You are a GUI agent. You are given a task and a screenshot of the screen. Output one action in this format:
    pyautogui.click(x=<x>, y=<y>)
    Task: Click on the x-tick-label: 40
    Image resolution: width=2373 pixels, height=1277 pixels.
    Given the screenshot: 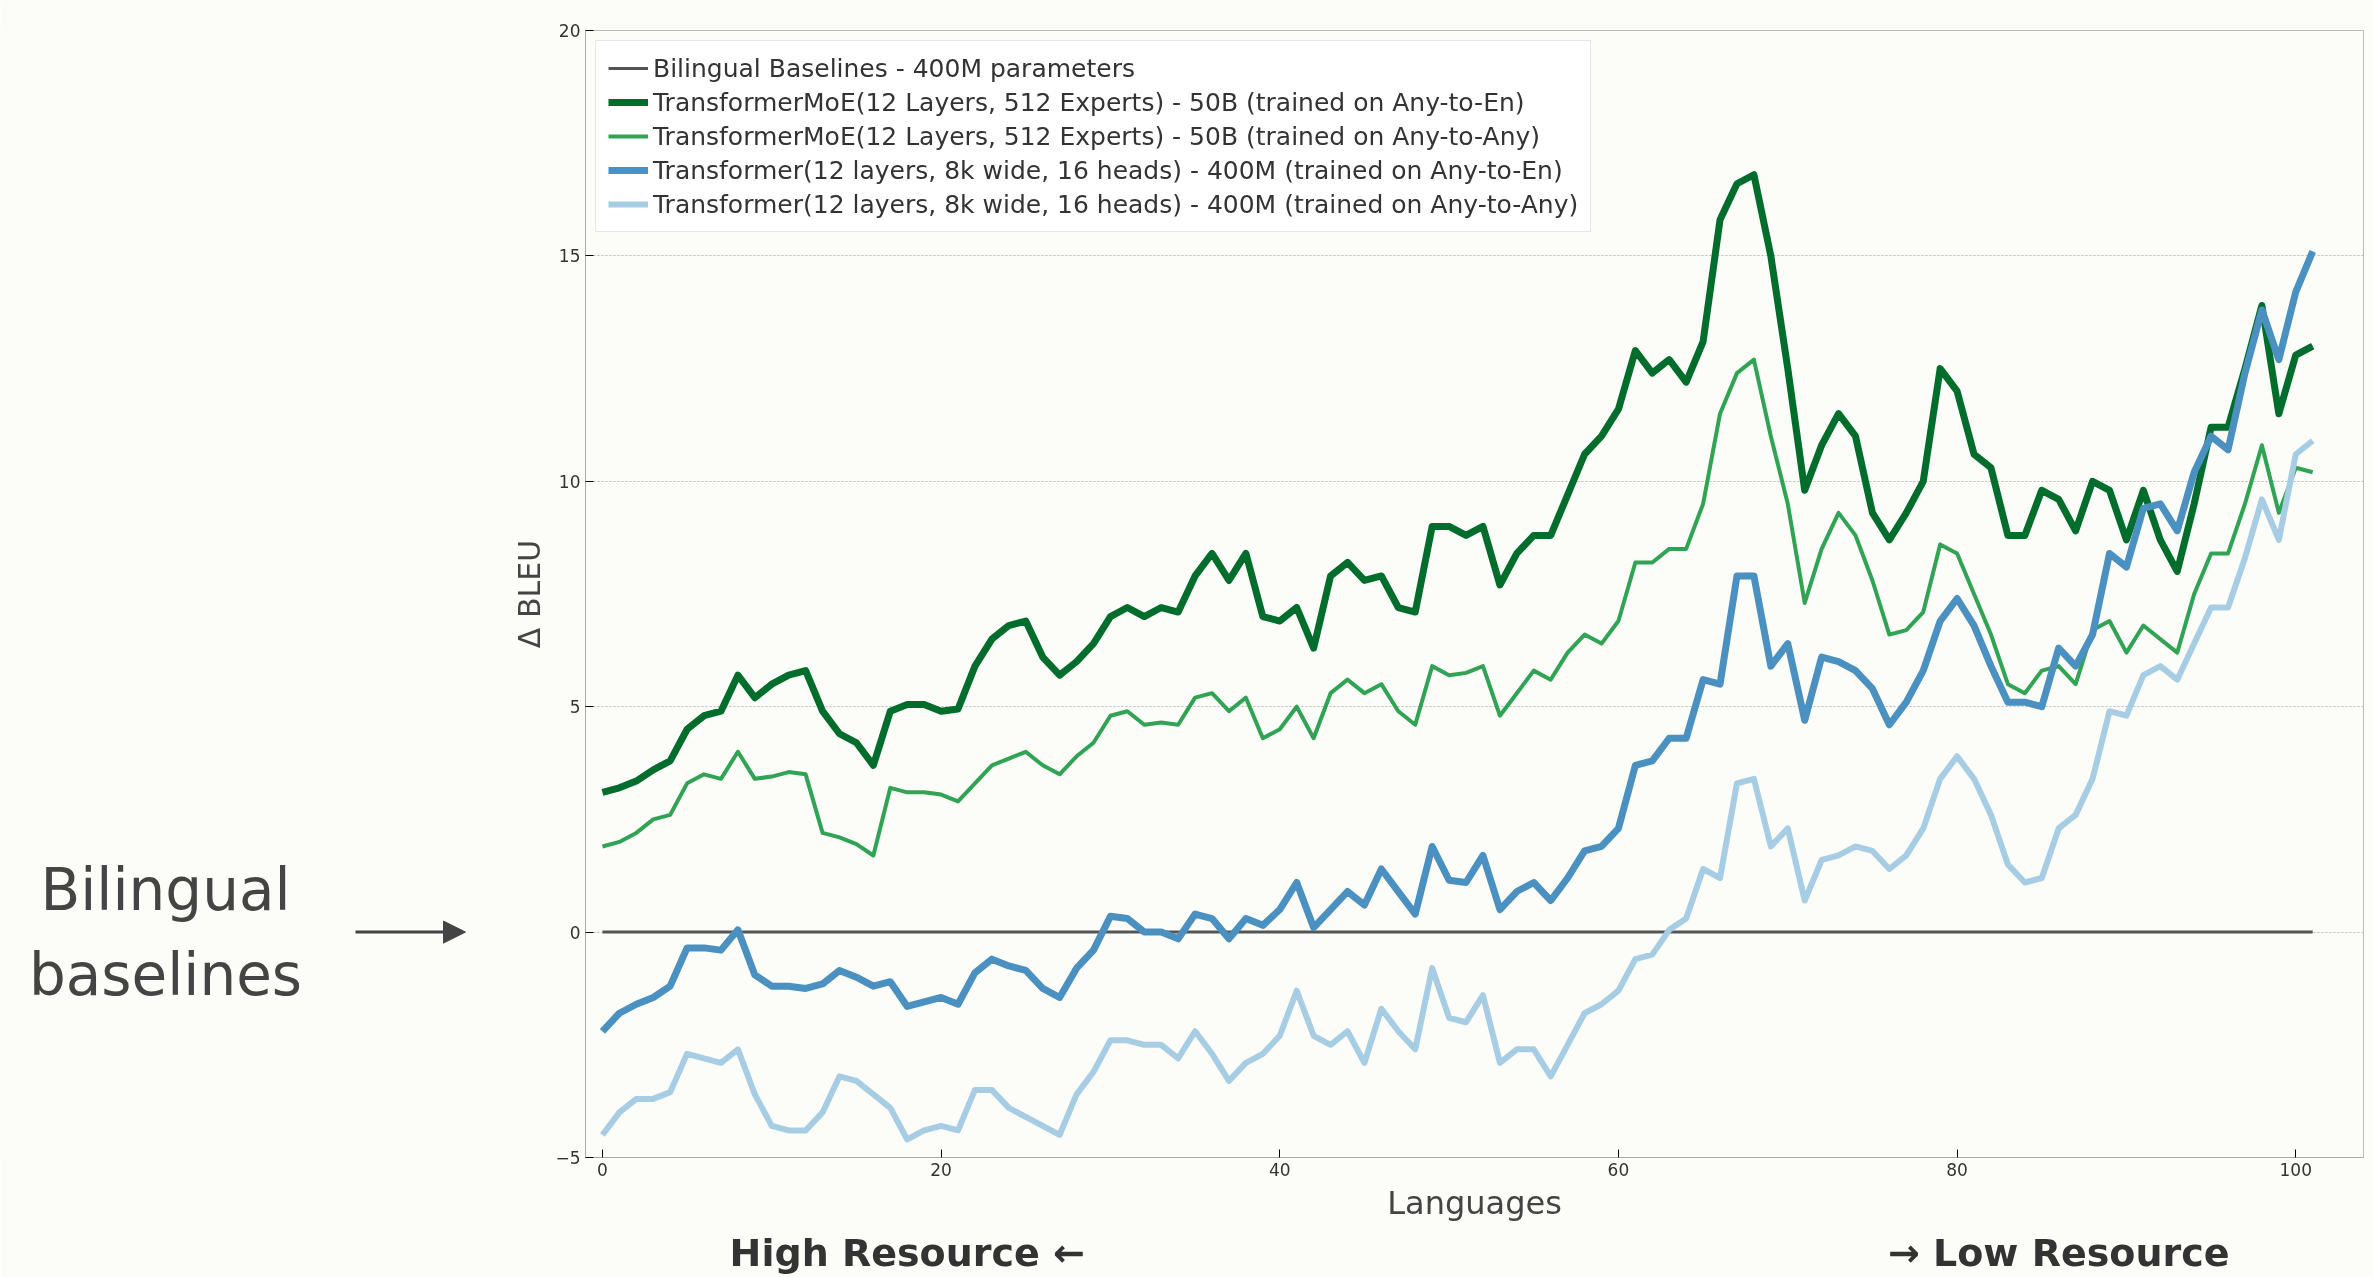 What is the action you would take?
    pyautogui.click(x=1279, y=1169)
    